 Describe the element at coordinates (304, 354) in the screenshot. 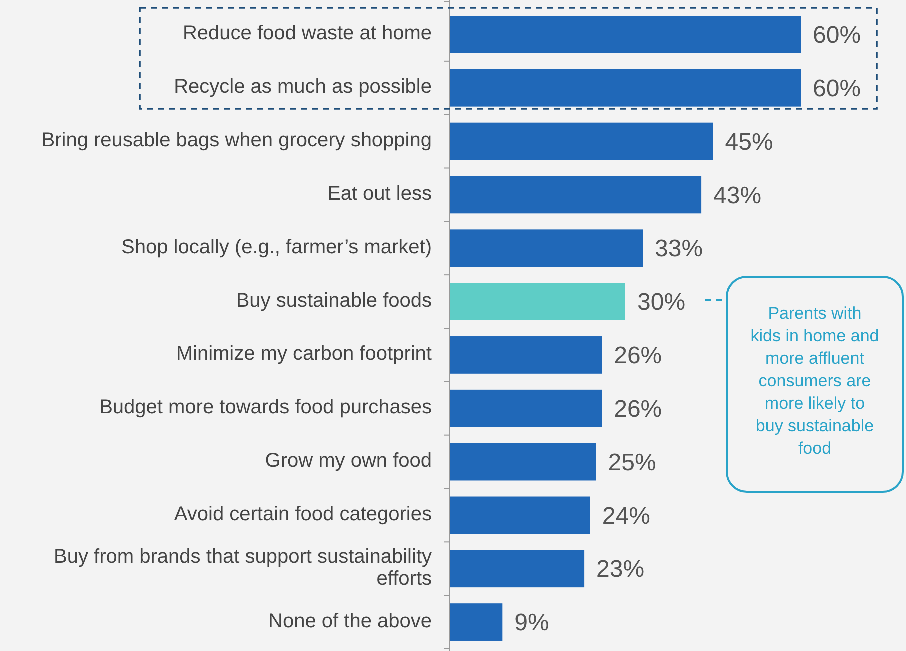

I see `y-tick-label: Minimize my carbon footprint` at that location.